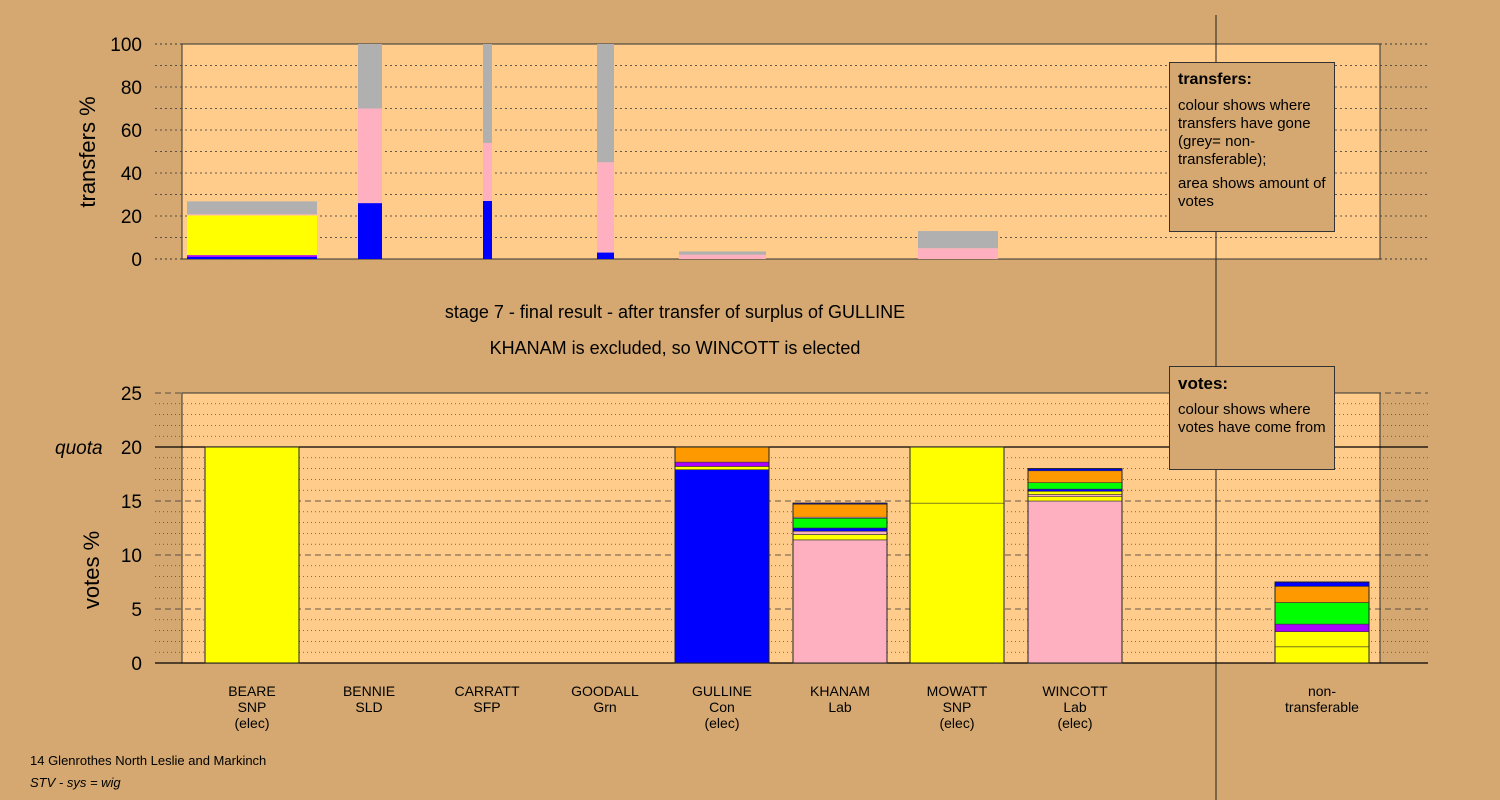 This screenshot has width=1500, height=800. Describe the element at coordinates (1215, 79) in the screenshot. I see `transfers-legend-title: transfers:` at that location.